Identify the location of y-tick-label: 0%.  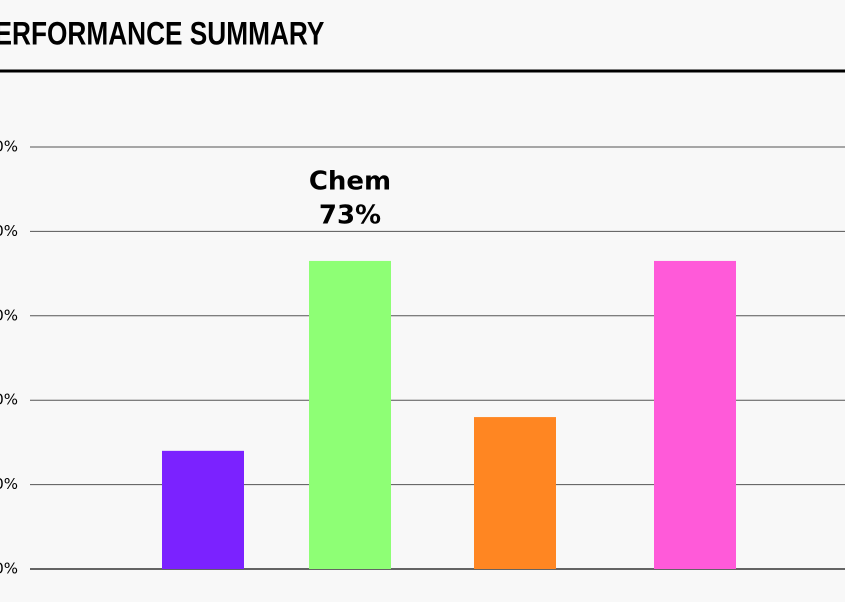
(9, 569).